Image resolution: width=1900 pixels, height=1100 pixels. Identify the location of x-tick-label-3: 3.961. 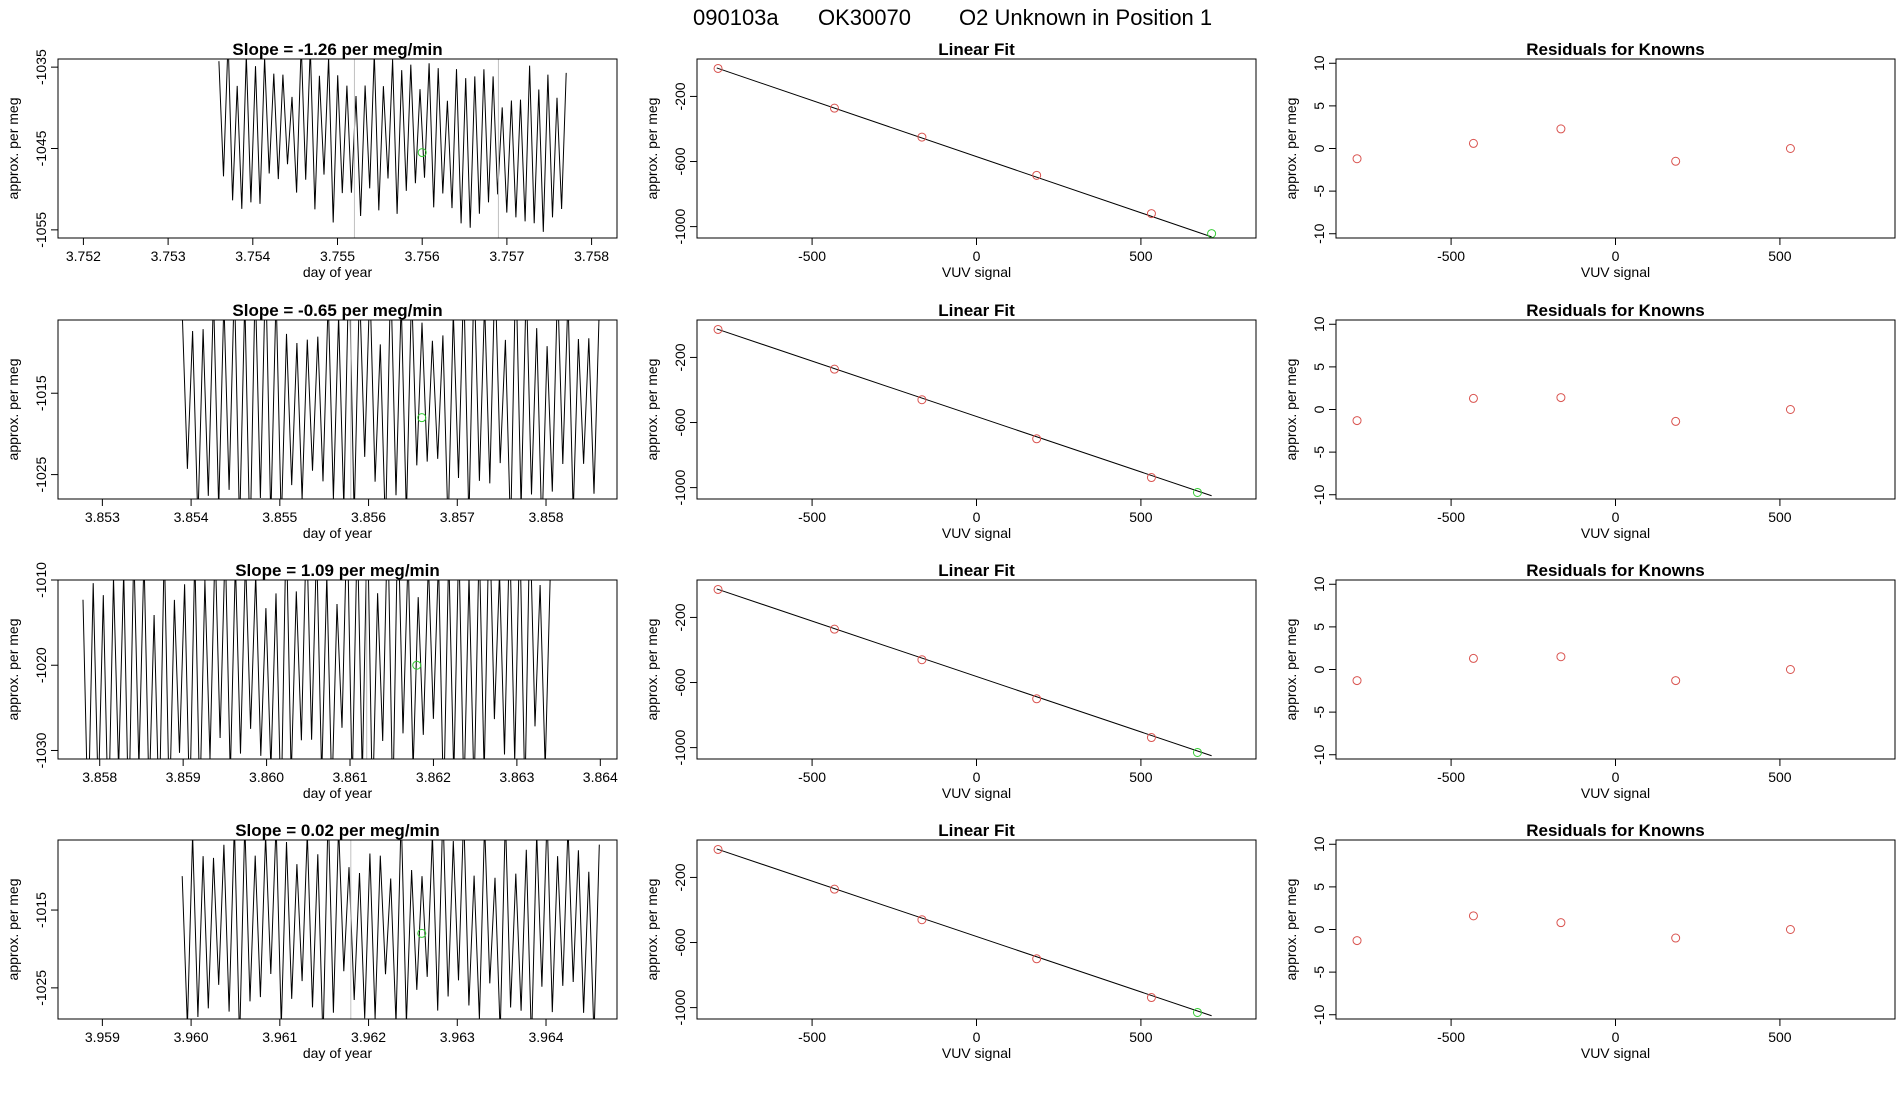
(279, 1037).